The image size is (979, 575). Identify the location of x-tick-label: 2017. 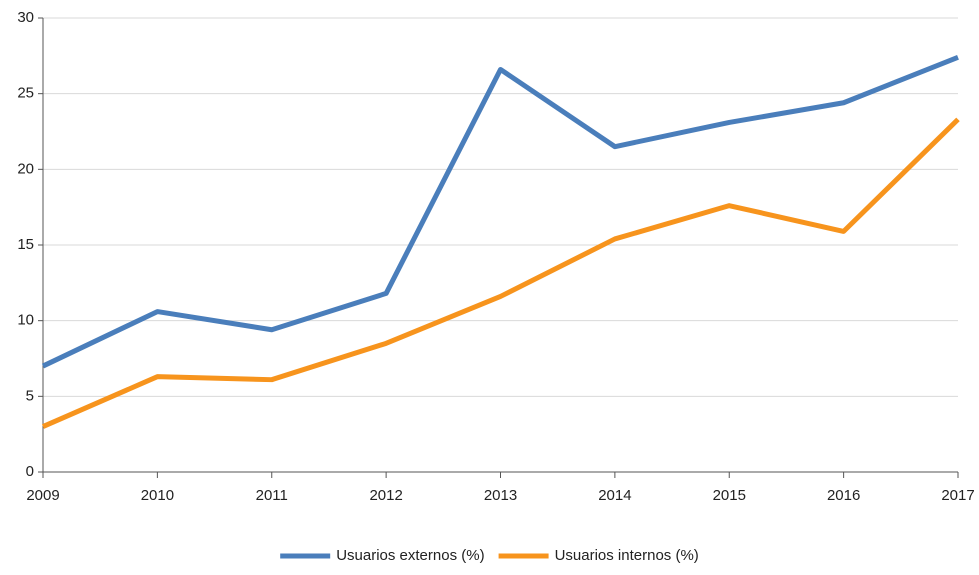
(957, 495).